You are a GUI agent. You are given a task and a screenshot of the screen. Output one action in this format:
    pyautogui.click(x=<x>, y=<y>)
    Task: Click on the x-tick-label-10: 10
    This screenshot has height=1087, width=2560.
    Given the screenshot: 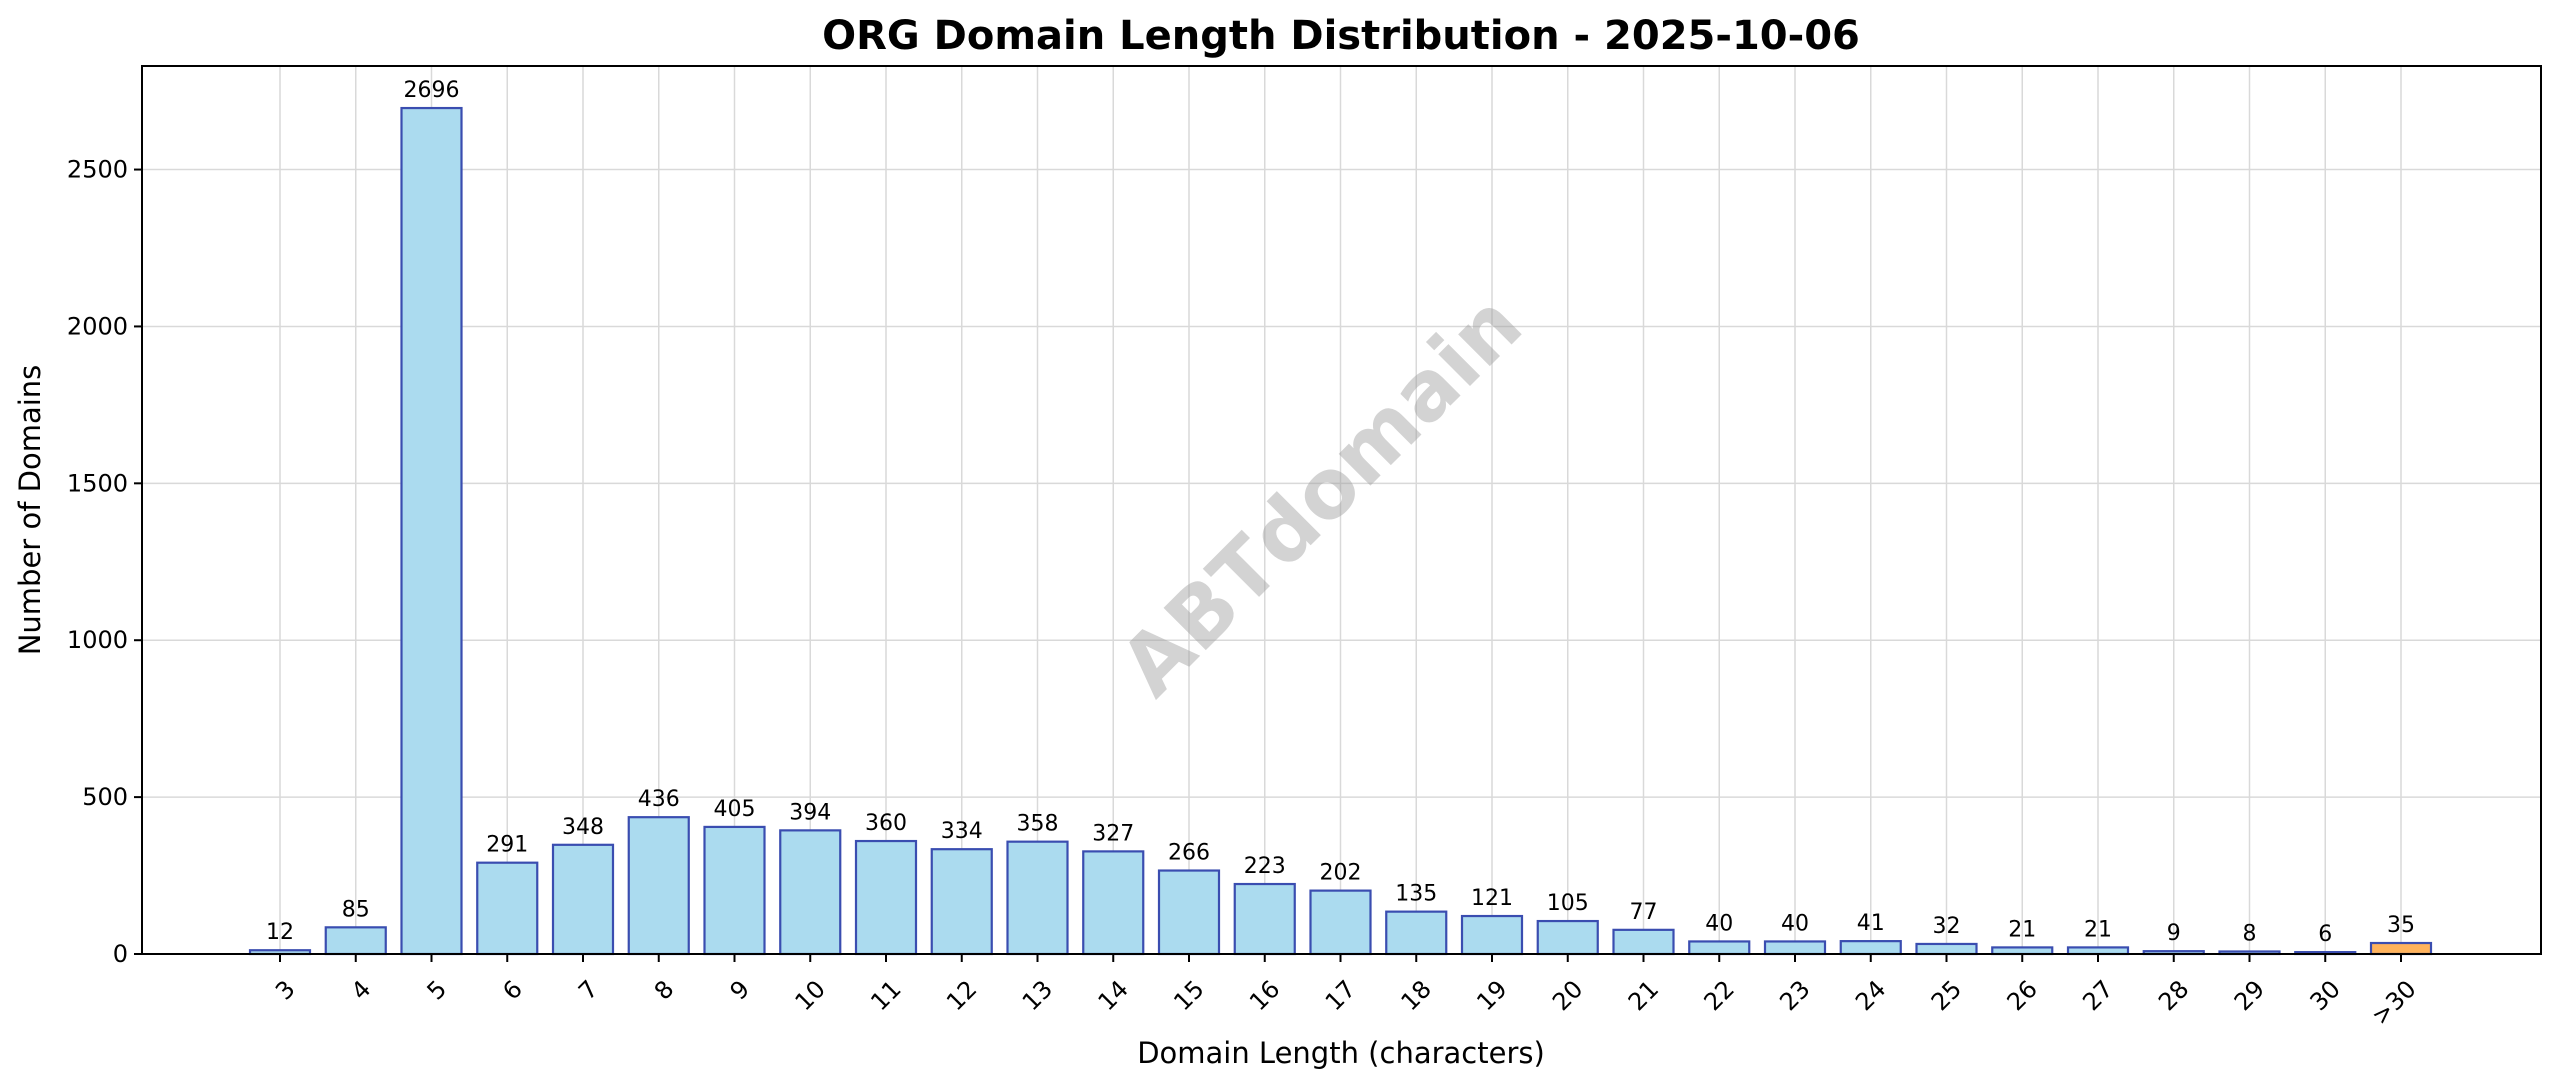 What is the action you would take?
    pyautogui.click(x=810, y=995)
    